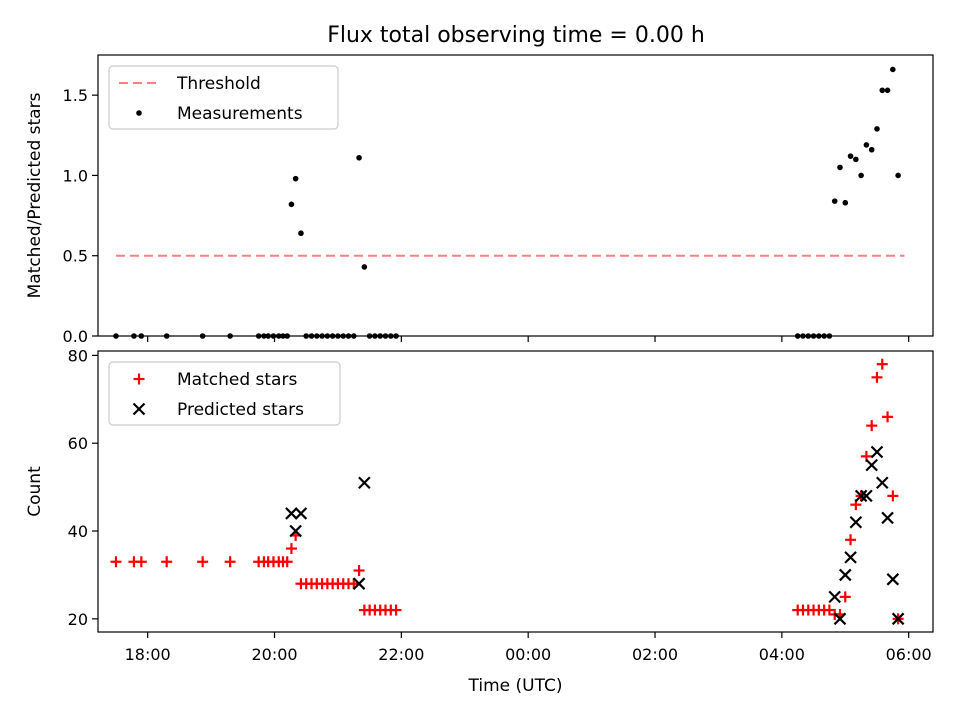 Image resolution: width=960 pixels, height=720 pixels. Describe the element at coordinates (78, 531) in the screenshot. I see `y-tick-label: 40` at that location.